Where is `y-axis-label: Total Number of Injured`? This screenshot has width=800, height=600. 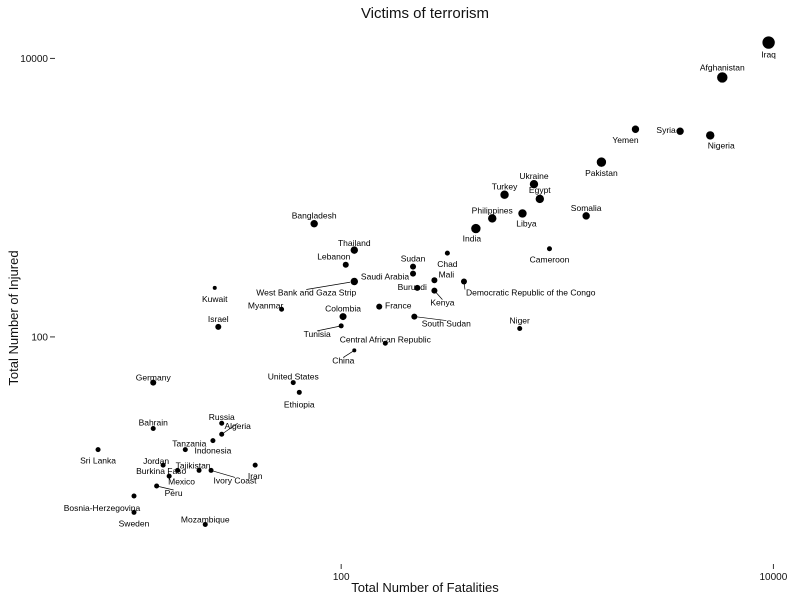
y-axis-label: Total Number of Injured is located at coordinates (13, 317).